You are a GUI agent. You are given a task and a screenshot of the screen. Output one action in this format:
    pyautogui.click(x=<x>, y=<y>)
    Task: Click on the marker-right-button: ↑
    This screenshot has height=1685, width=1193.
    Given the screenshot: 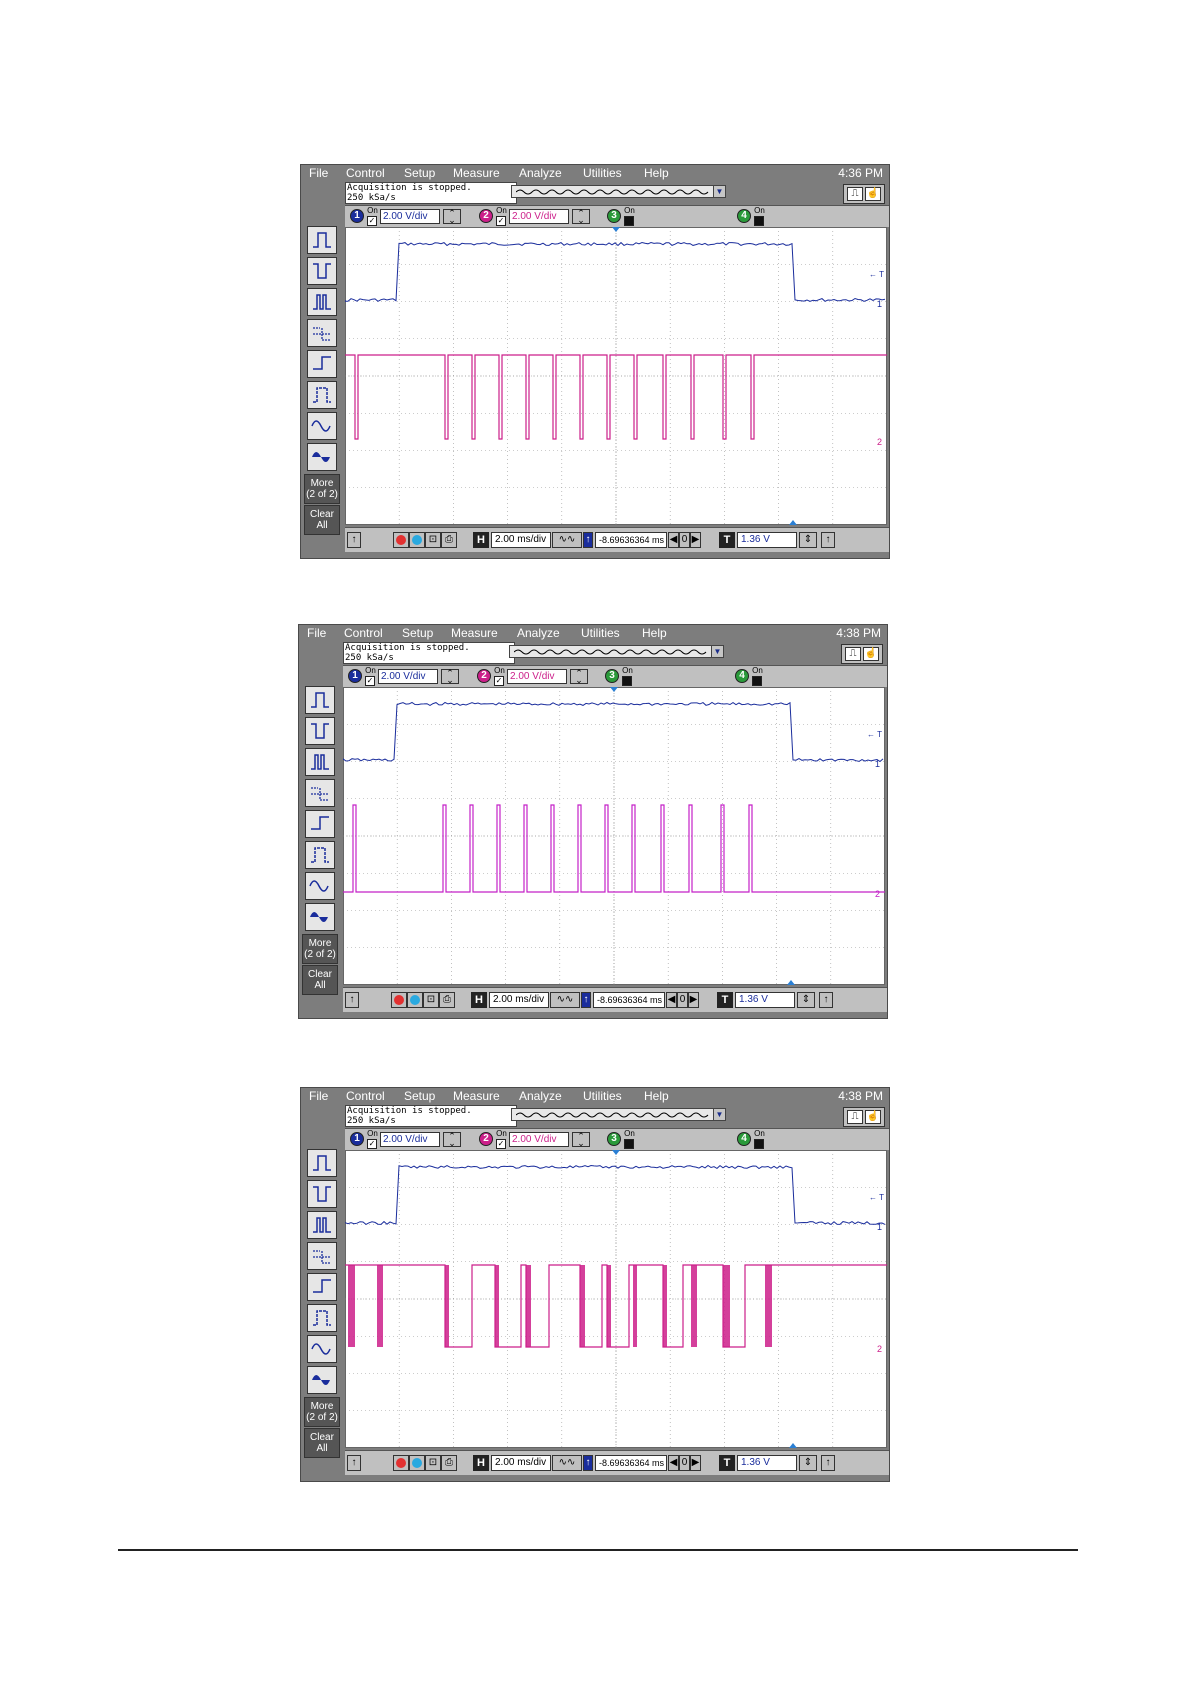 What is the action you would take?
    pyautogui.click(x=826, y=1000)
    